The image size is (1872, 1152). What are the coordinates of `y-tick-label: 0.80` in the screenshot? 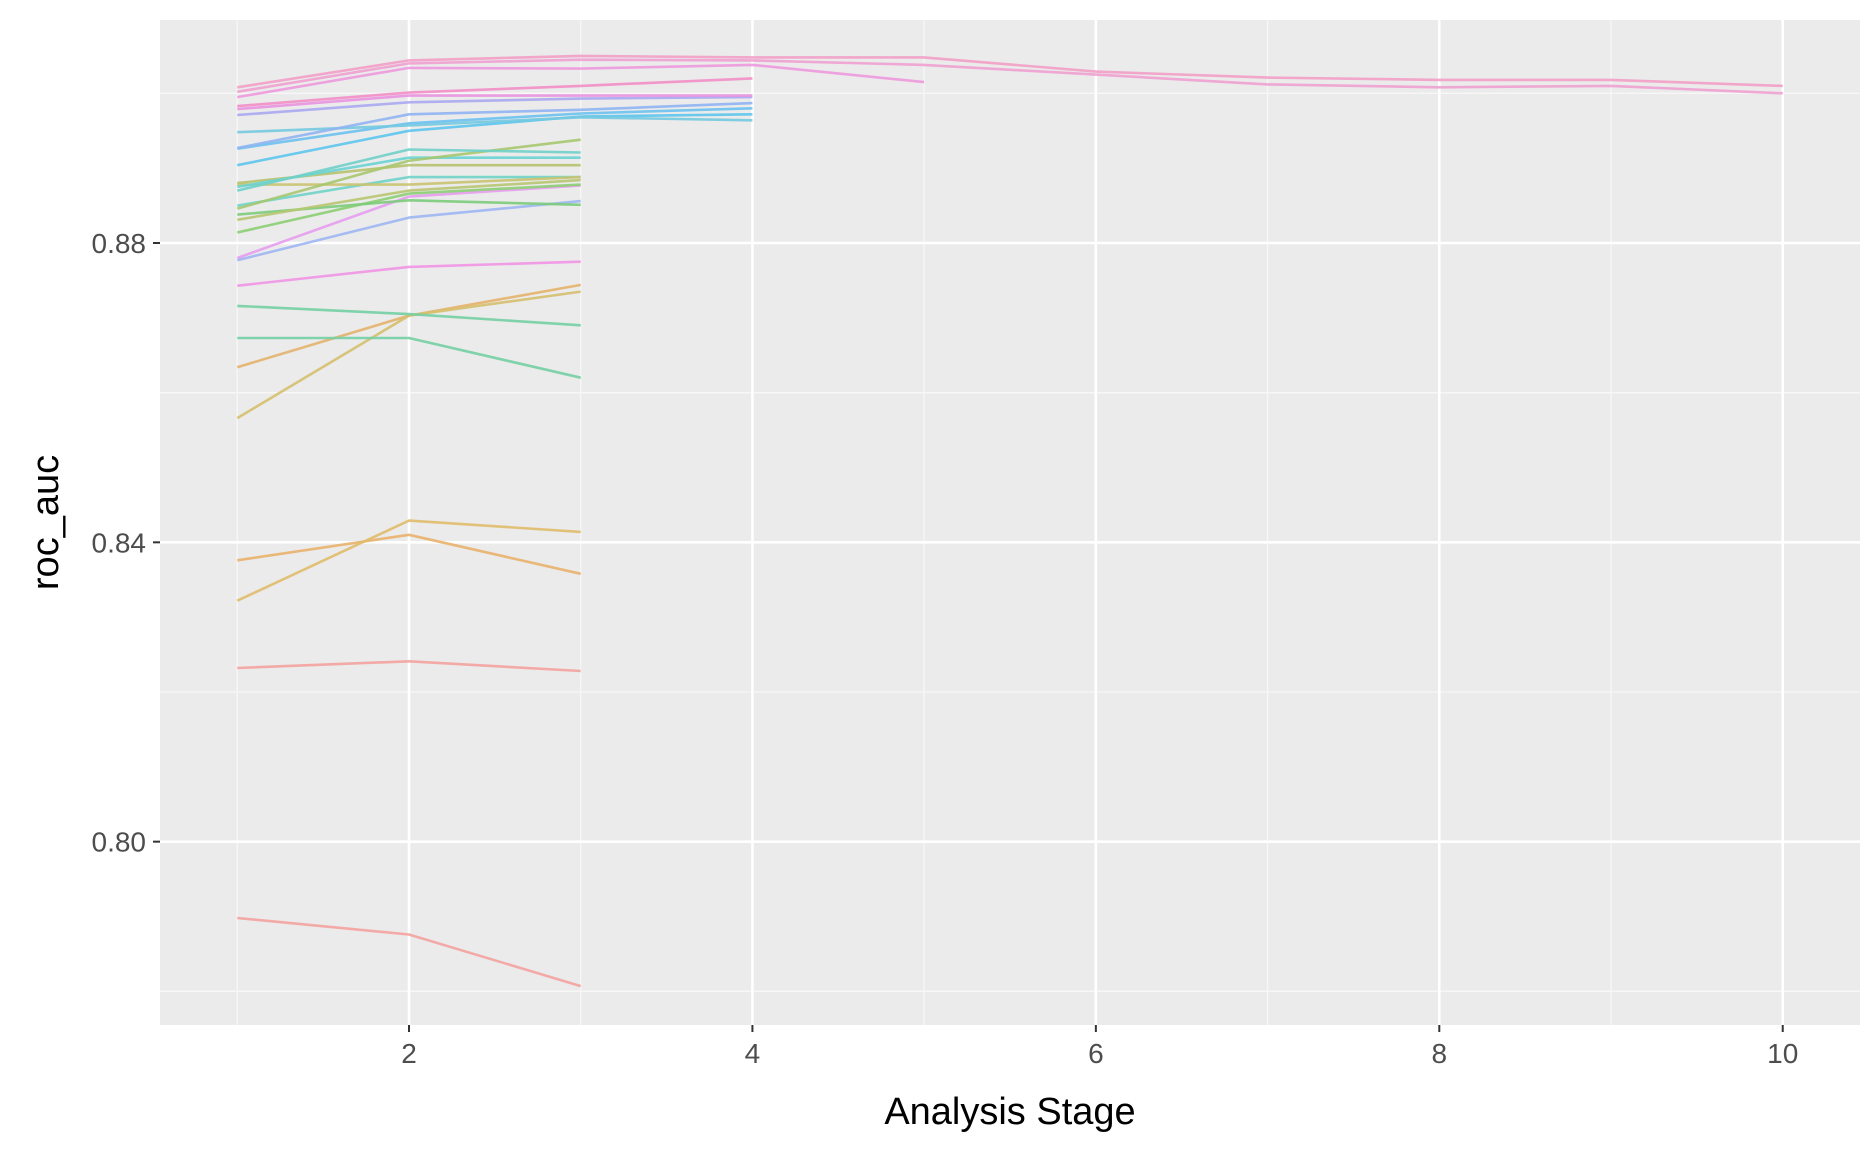 It's located at (119, 842).